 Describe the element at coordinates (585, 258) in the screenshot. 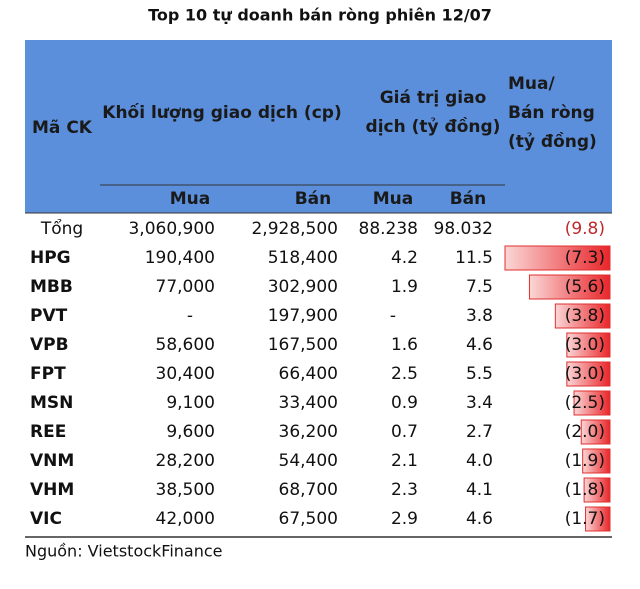

I see `net-value: (7.3)` at that location.